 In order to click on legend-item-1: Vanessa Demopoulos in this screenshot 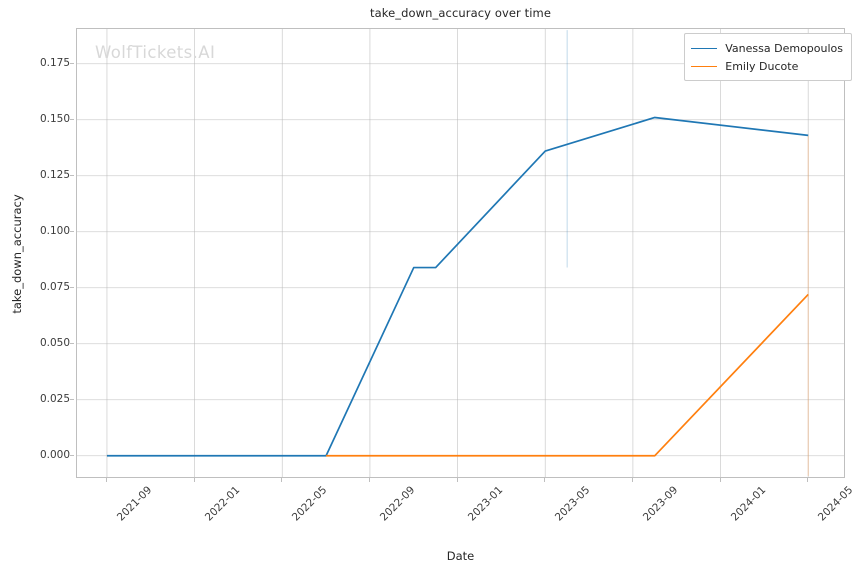, I will do `click(767, 48)`.